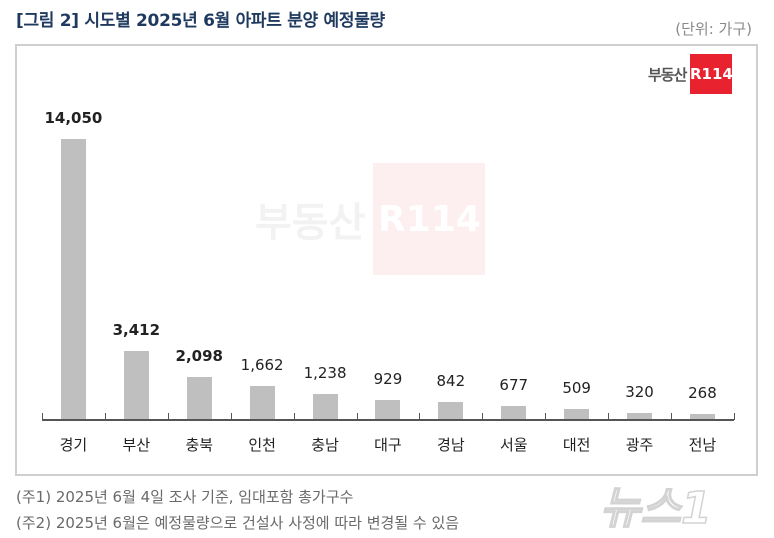  Describe the element at coordinates (713, 29) in the screenshot. I see `unit-label: (단위: 가구)` at that location.